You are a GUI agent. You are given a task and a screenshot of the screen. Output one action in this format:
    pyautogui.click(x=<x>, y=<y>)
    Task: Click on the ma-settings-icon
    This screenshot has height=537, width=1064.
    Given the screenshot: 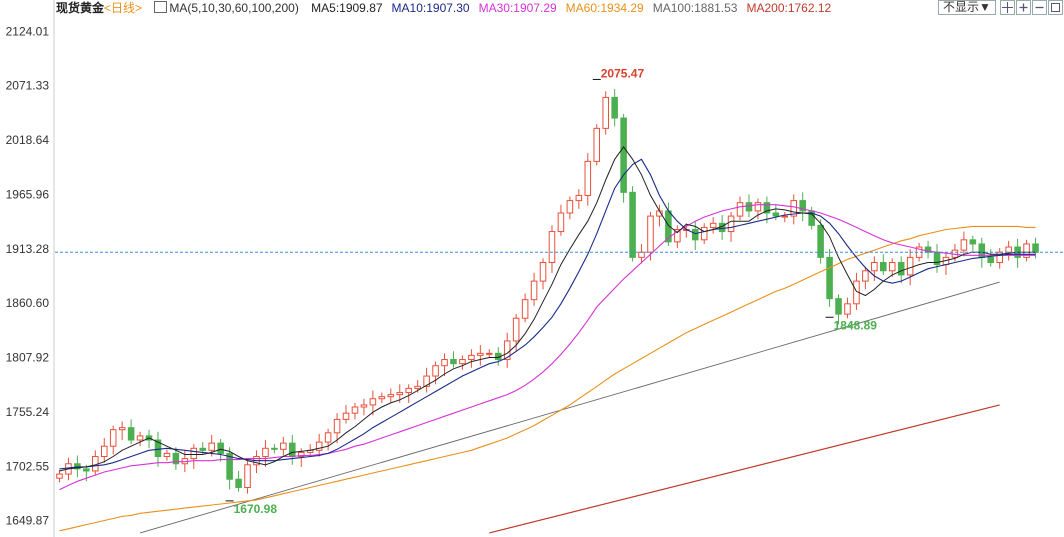 What is the action you would take?
    pyautogui.click(x=161, y=7)
    